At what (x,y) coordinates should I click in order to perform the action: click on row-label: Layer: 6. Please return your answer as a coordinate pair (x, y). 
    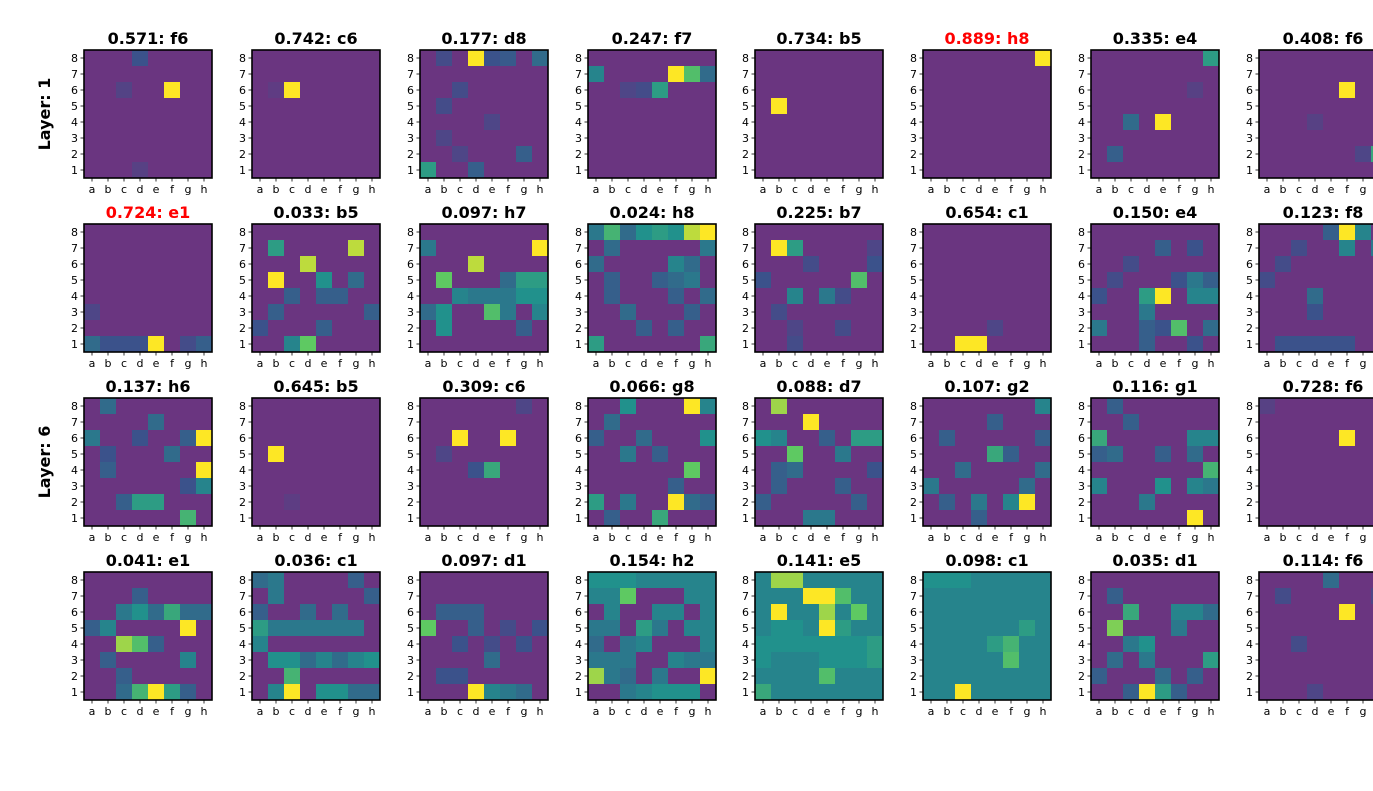
    Looking at the image, I should click on (44, 462).